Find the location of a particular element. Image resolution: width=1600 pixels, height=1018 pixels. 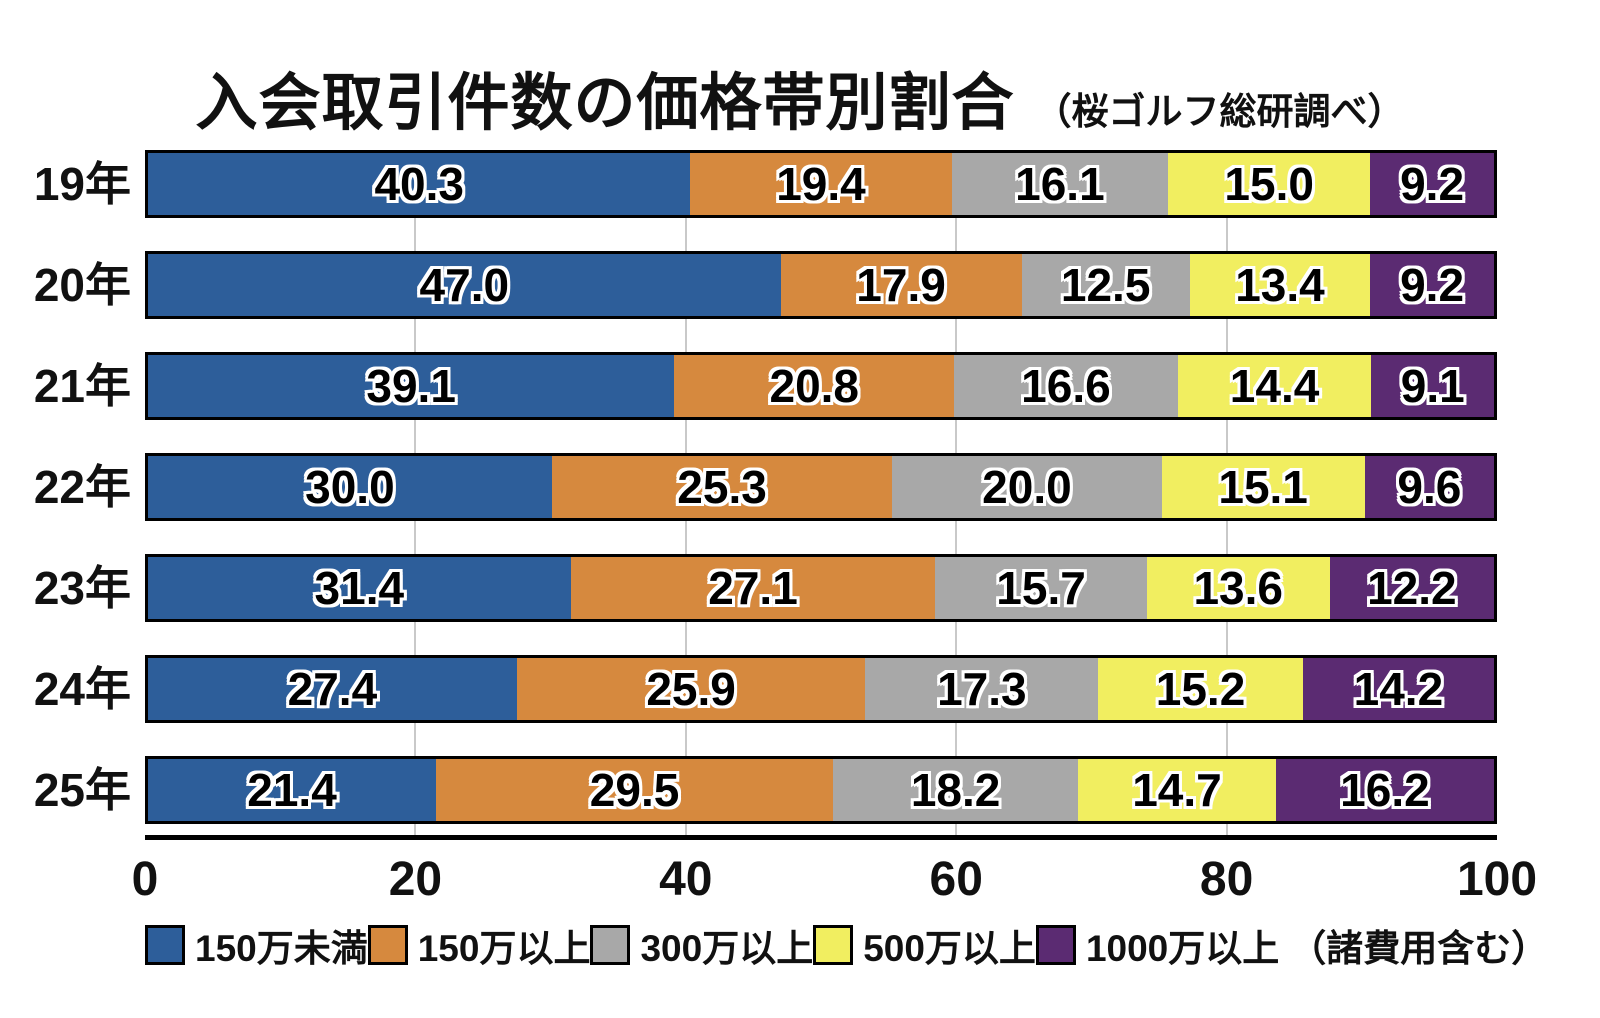

segment-value: 29.5 is located at coordinates (634, 790).